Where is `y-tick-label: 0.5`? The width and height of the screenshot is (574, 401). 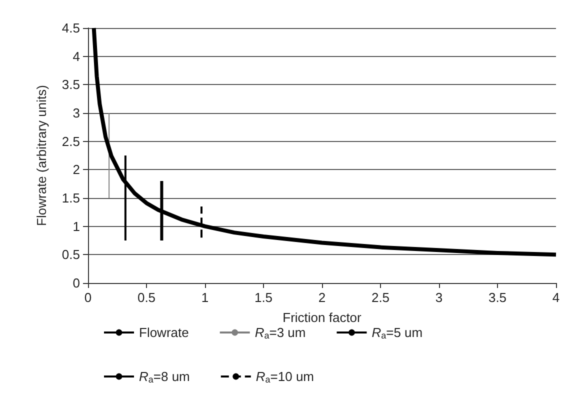 y-tick-label: 0.5 is located at coordinates (71, 254).